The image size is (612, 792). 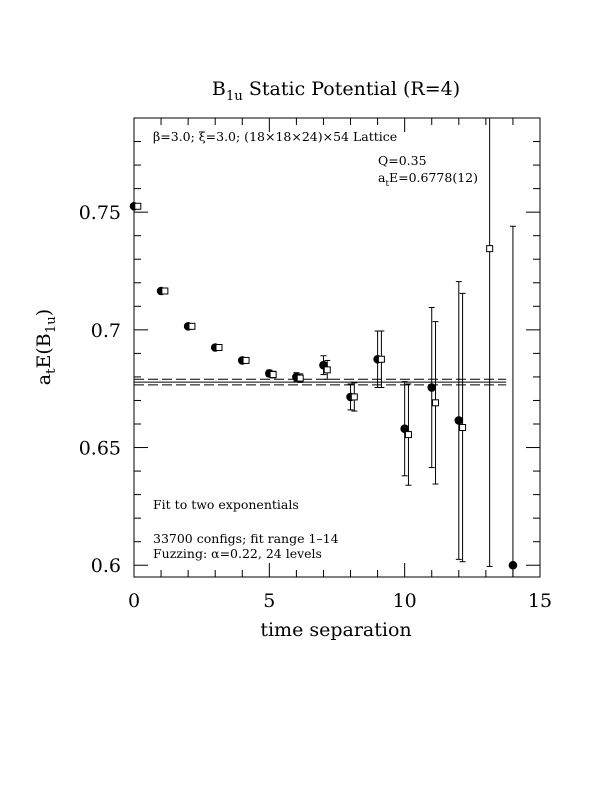 What do you see at coordinates (269, 601) in the screenshot?
I see `x-tick-label: 5` at bounding box center [269, 601].